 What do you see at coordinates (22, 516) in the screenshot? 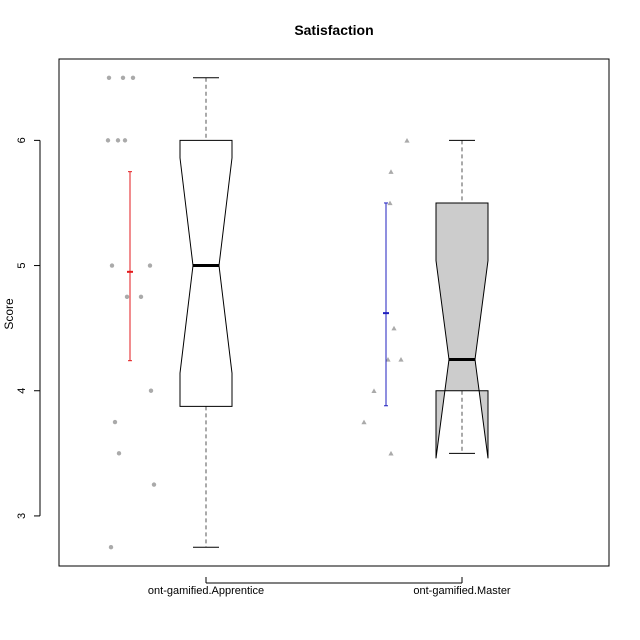
I see `y-tick-label: 3` at bounding box center [22, 516].